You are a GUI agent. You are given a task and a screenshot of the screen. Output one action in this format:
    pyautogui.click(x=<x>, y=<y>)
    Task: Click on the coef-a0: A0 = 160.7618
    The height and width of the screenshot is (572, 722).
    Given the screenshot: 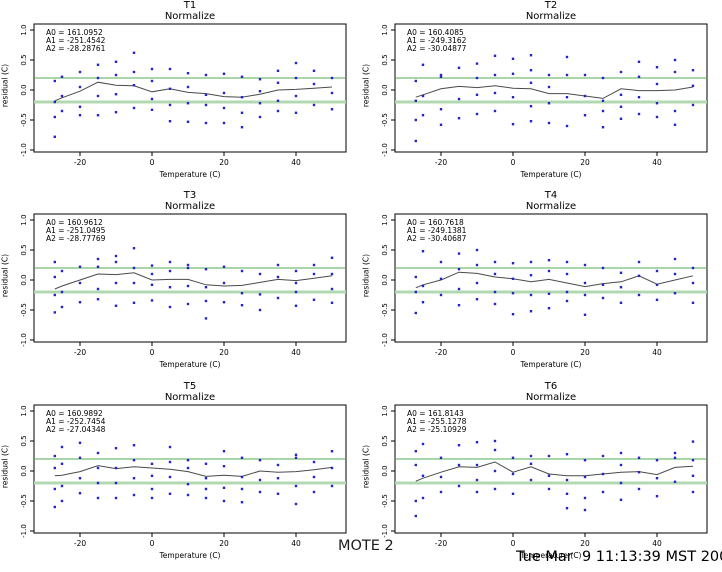 What is the action you would take?
    pyautogui.click(x=435, y=222)
    